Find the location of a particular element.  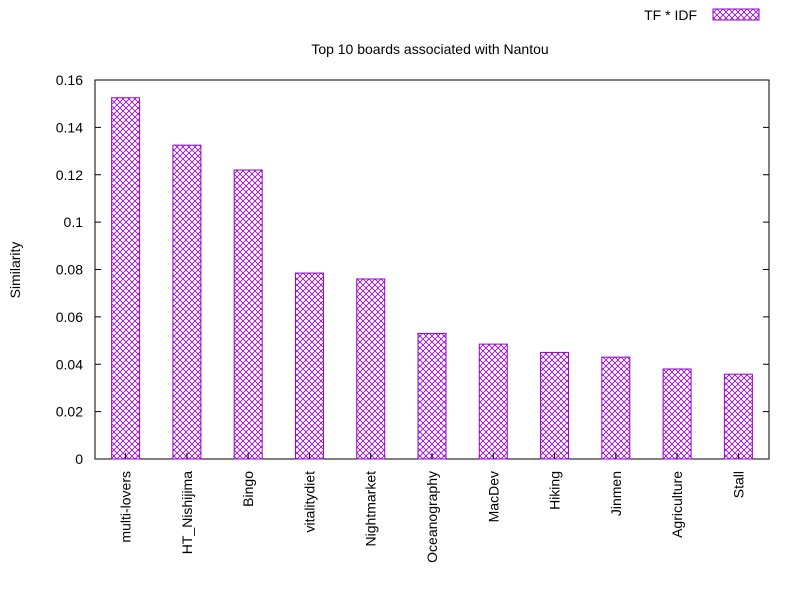

bar-HT_Nishijima is located at coordinates (187, 302).